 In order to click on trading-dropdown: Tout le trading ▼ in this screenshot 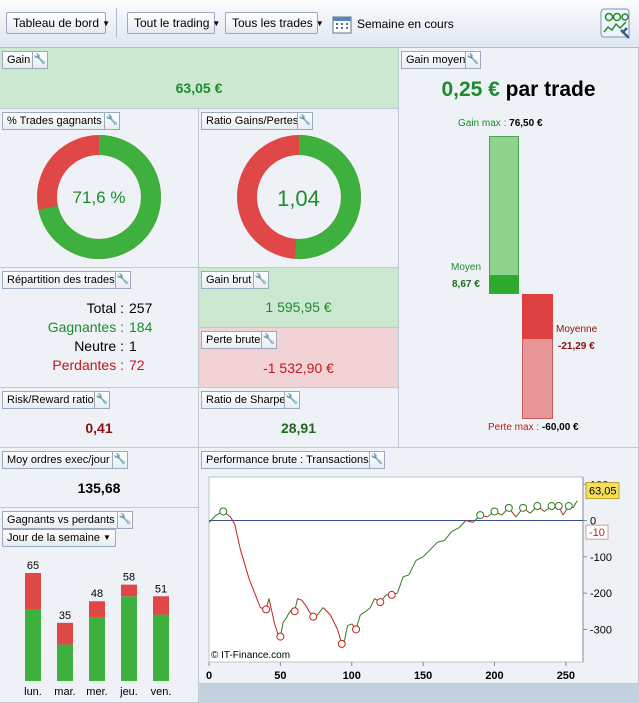, I will do `click(173, 23)`.